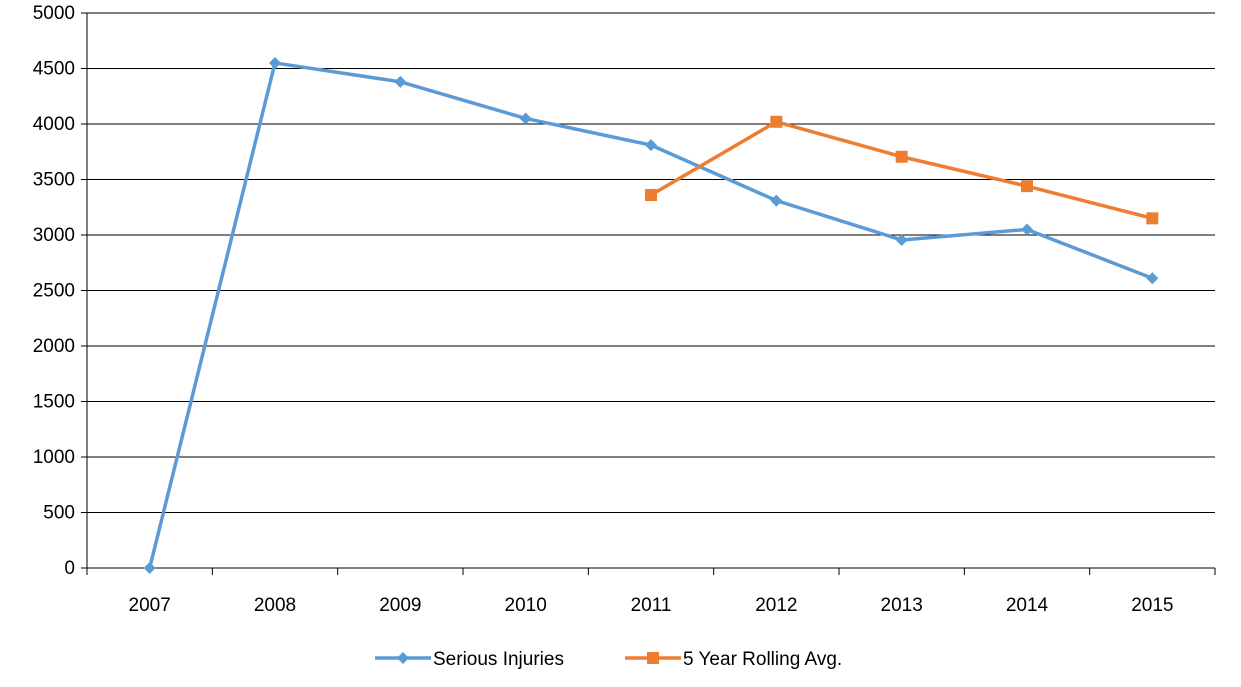 This screenshot has height=687, width=1241. Describe the element at coordinates (902, 605) in the screenshot. I see `x-axis-tick-label: 2013` at that location.